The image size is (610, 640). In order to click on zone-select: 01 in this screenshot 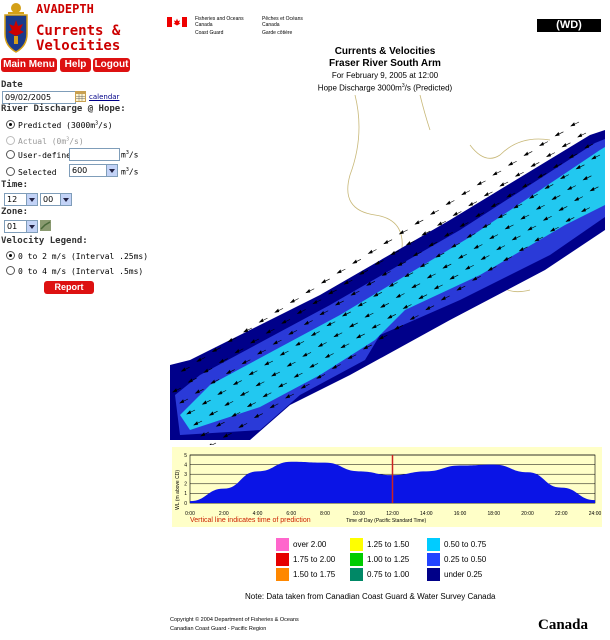, I will do `click(21, 226)`.